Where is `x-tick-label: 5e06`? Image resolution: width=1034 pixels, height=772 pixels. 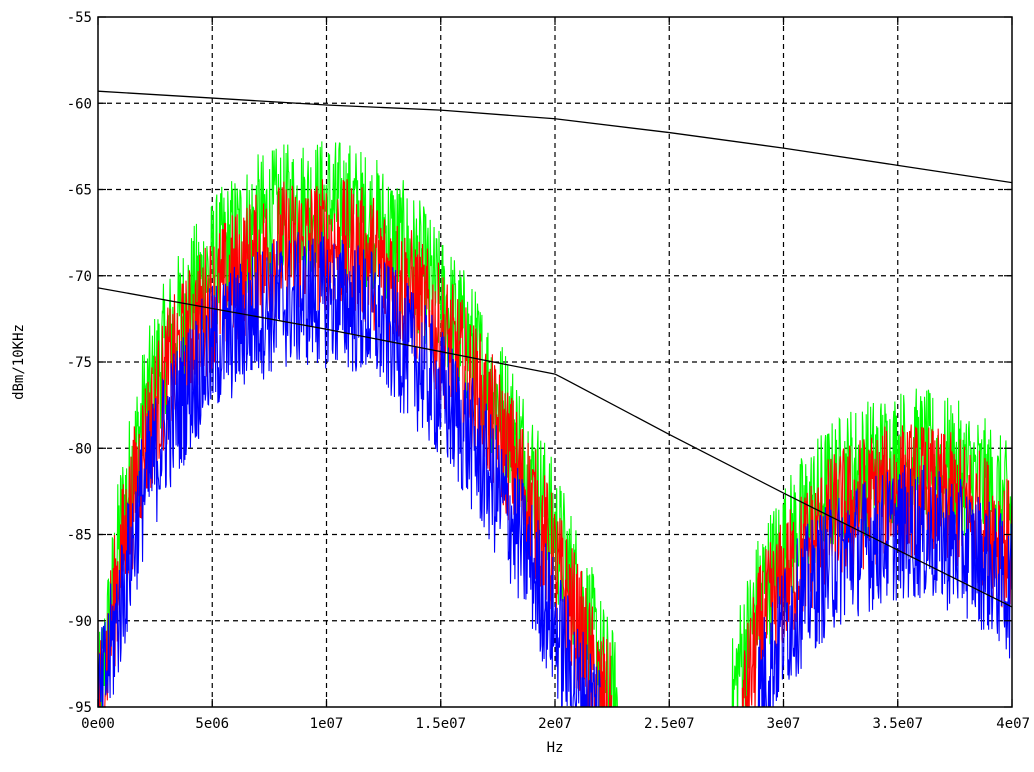
x-tick-label: 5e06 is located at coordinates (212, 724).